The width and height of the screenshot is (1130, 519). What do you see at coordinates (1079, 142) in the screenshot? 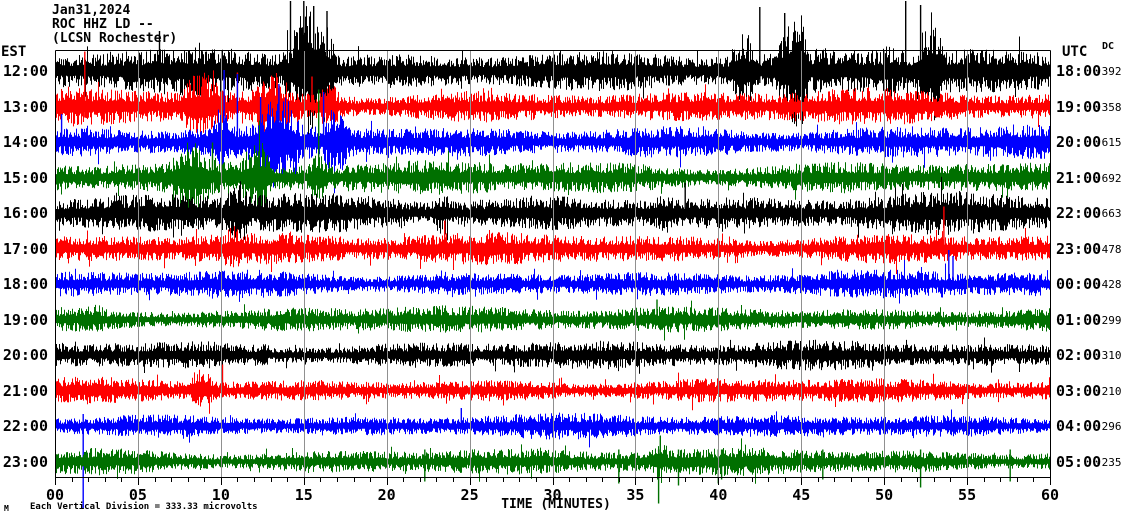
I see `utc-time-label: 20:00` at bounding box center [1079, 142].